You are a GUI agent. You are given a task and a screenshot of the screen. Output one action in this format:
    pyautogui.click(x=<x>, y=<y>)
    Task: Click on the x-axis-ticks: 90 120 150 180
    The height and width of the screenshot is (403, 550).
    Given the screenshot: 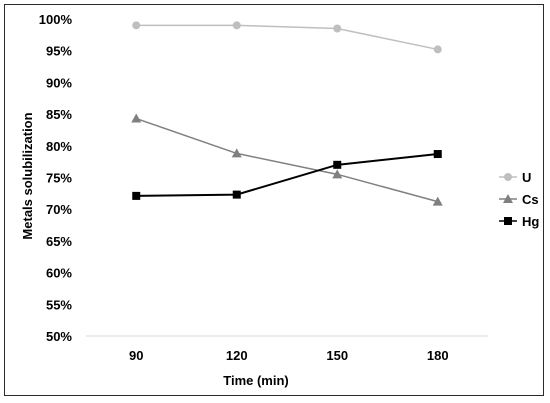 What is the action you would take?
    pyautogui.click(x=289, y=355)
    